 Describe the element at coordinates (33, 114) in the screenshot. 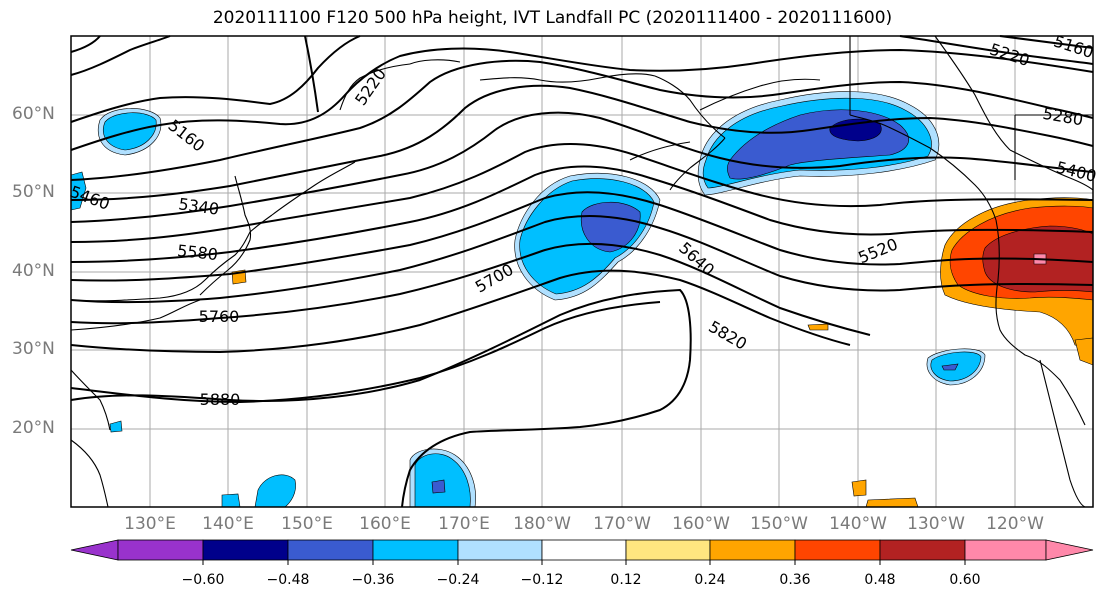

I see `lat-label: 60°N` at that location.